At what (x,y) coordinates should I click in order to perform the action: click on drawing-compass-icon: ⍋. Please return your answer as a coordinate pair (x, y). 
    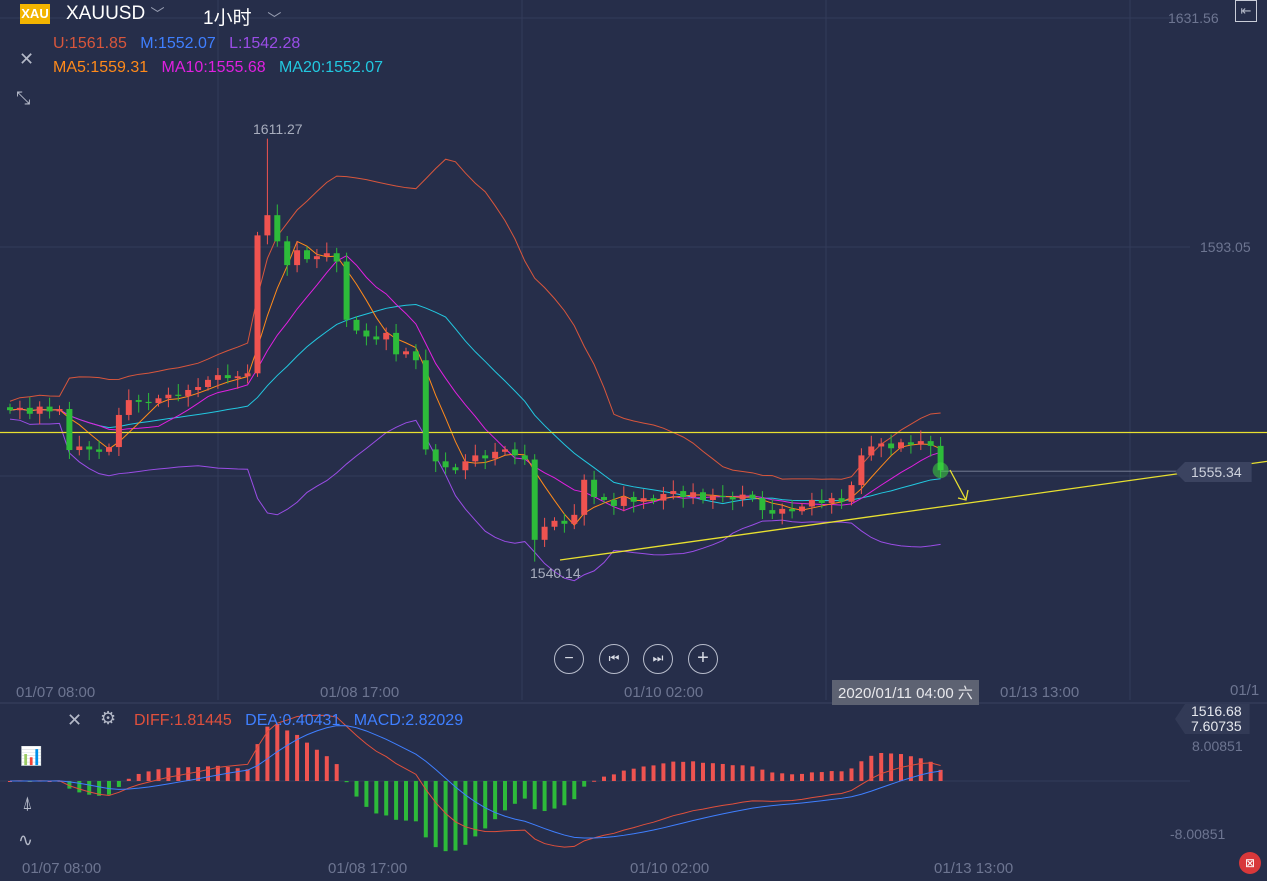
    Looking at the image, I should click on (27, 803).